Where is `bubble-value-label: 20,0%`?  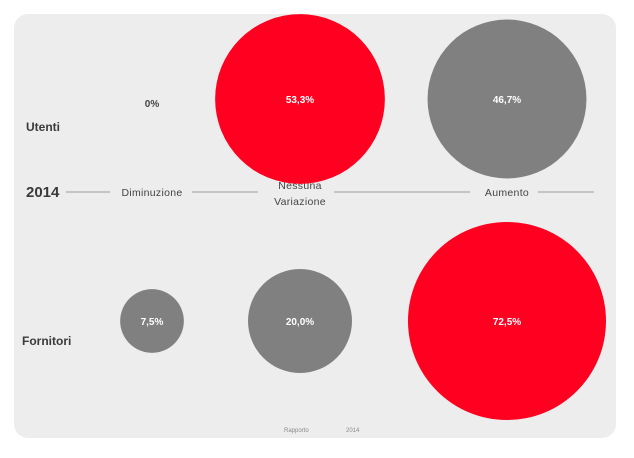
bubble-value-label: 20,0% is located at coordinates (300, 322).